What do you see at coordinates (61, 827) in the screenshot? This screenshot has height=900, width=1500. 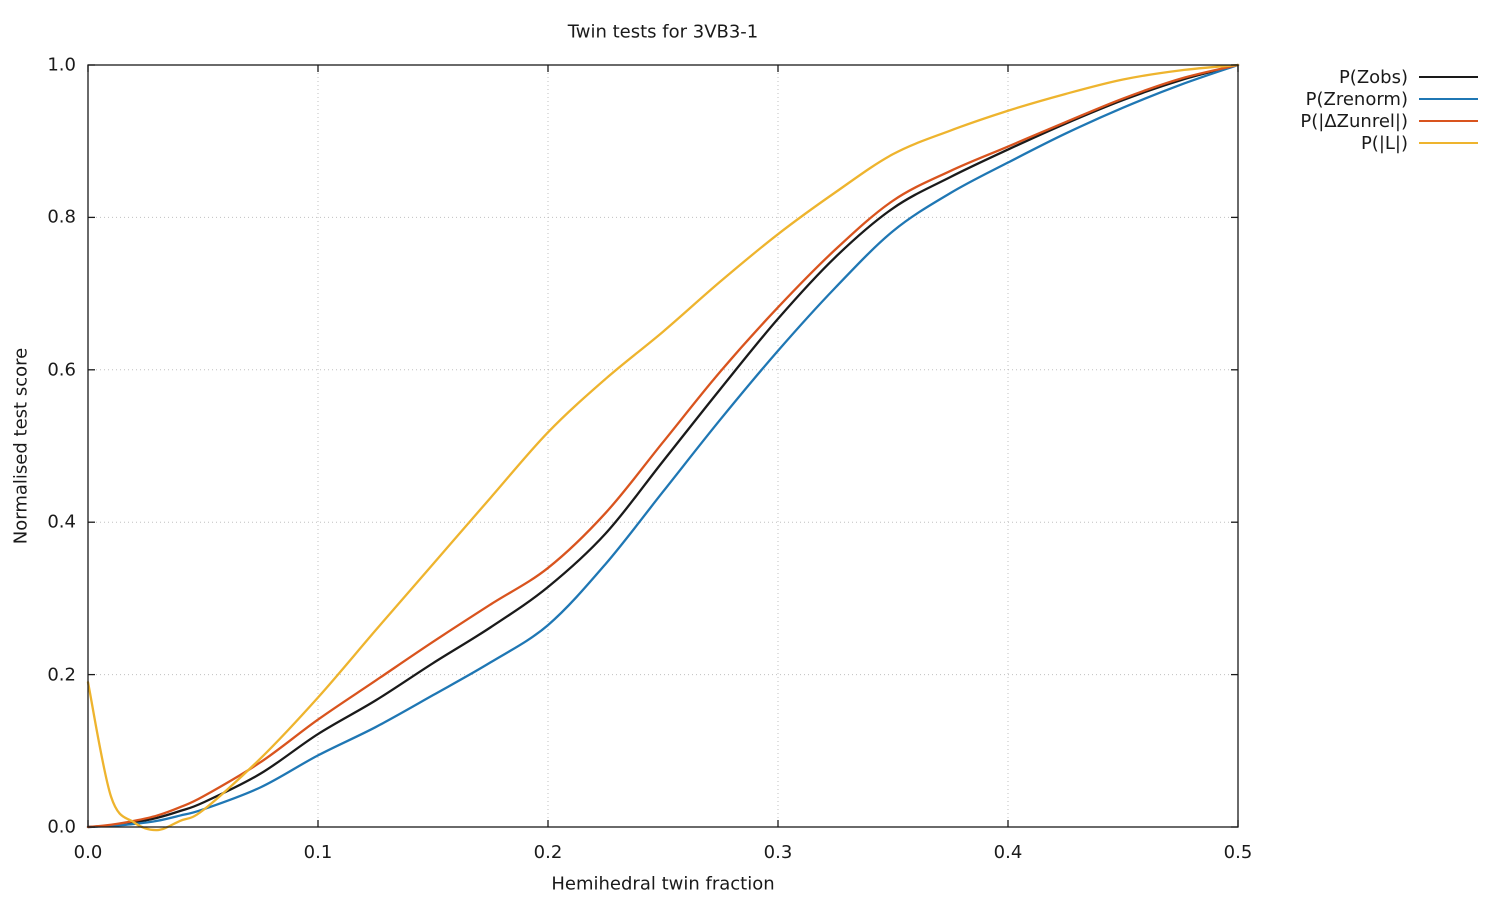 I see `y-tick-label: 0.0` at bounding box center [61, 827].